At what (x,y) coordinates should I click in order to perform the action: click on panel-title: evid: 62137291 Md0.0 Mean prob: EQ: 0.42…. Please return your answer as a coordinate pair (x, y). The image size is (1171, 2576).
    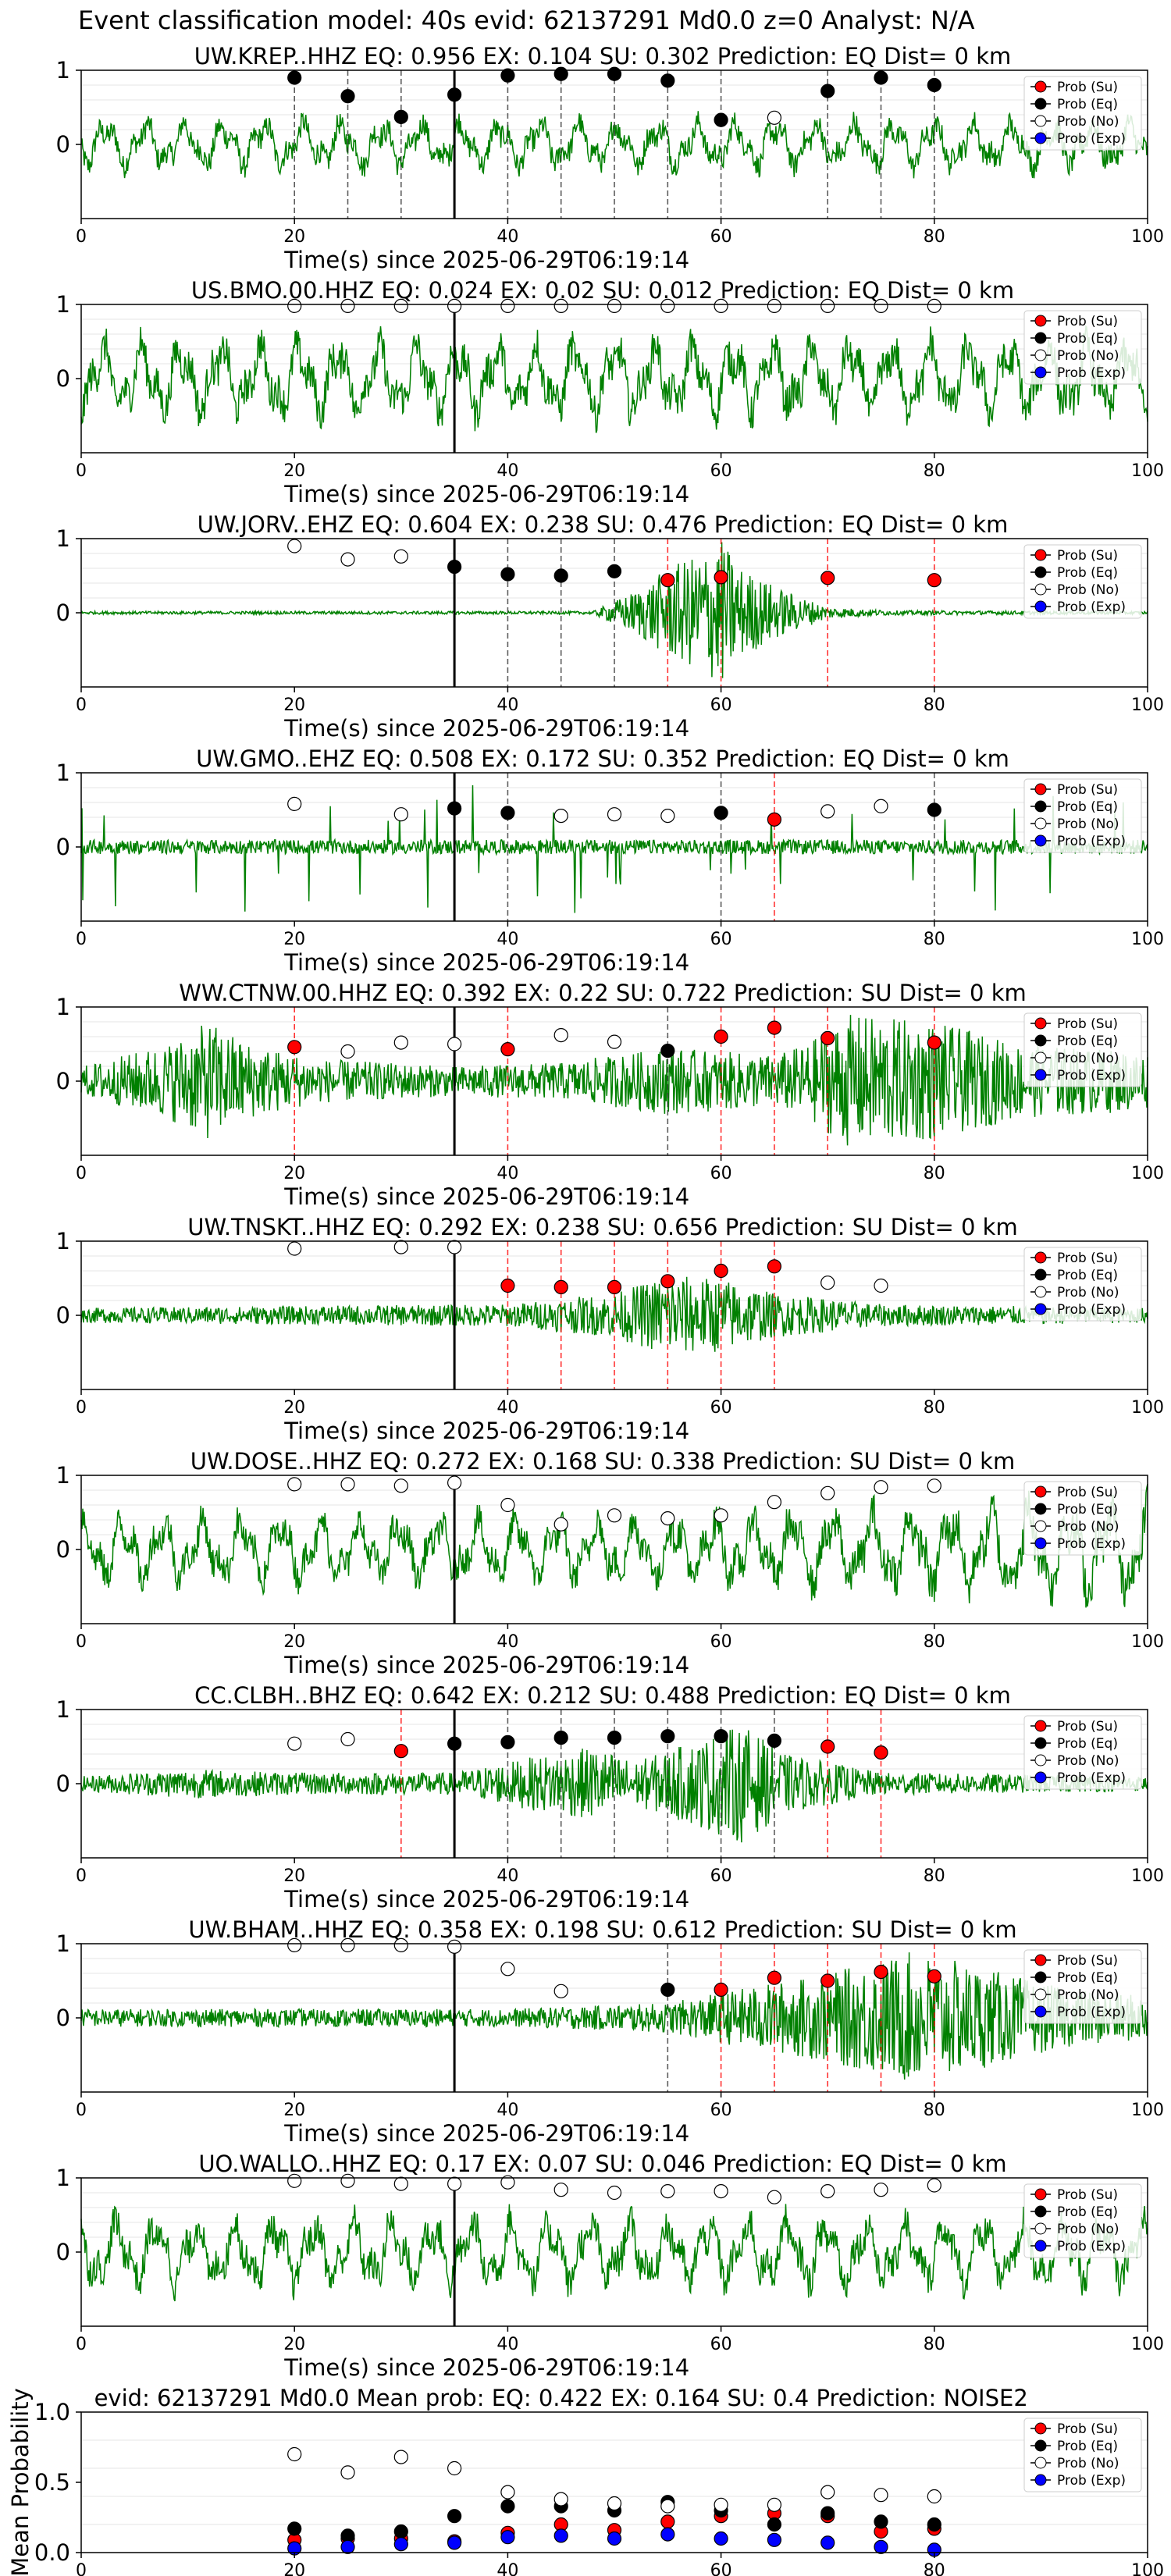
    Looking at the image, I should click on (561, 2398).